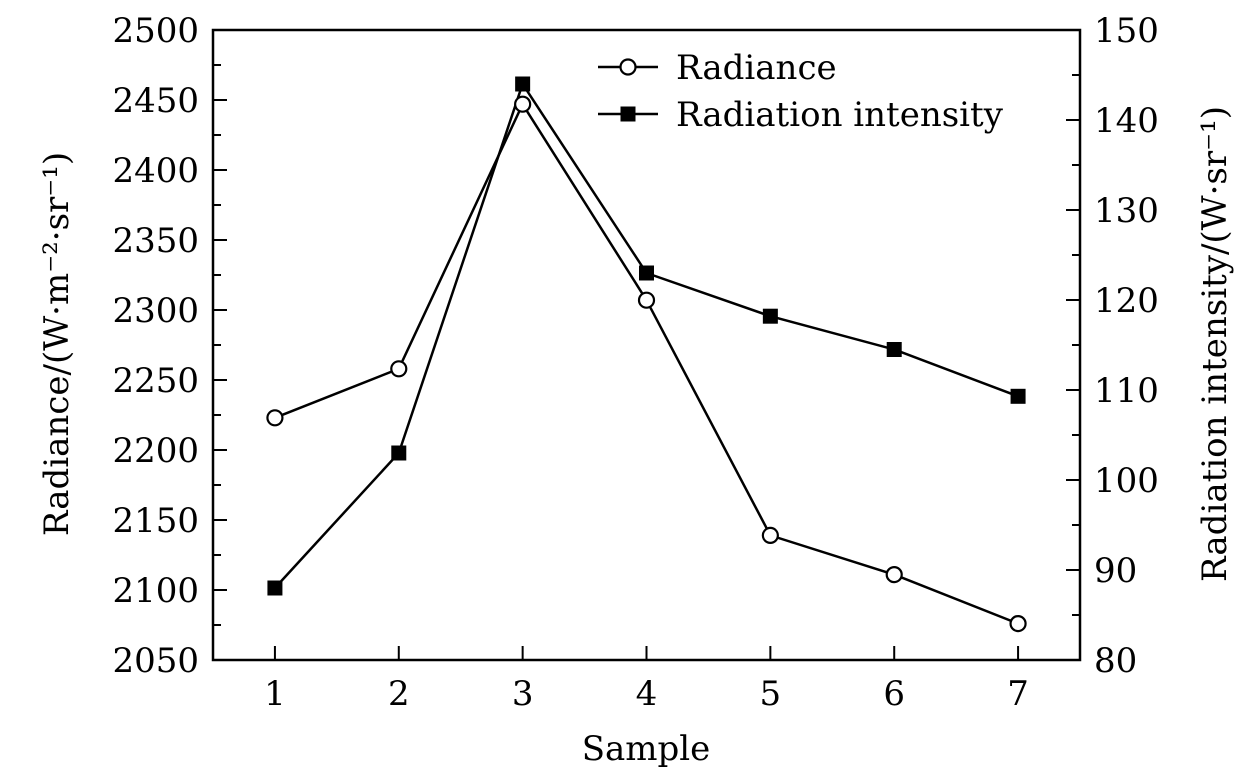 The width and height of the screenshot is (1260, 780). What do you see at coordinates (155, 31) in the screenshot?
I see `left-y-tick-label-2500: 2500` at bounding box center [155, 31].